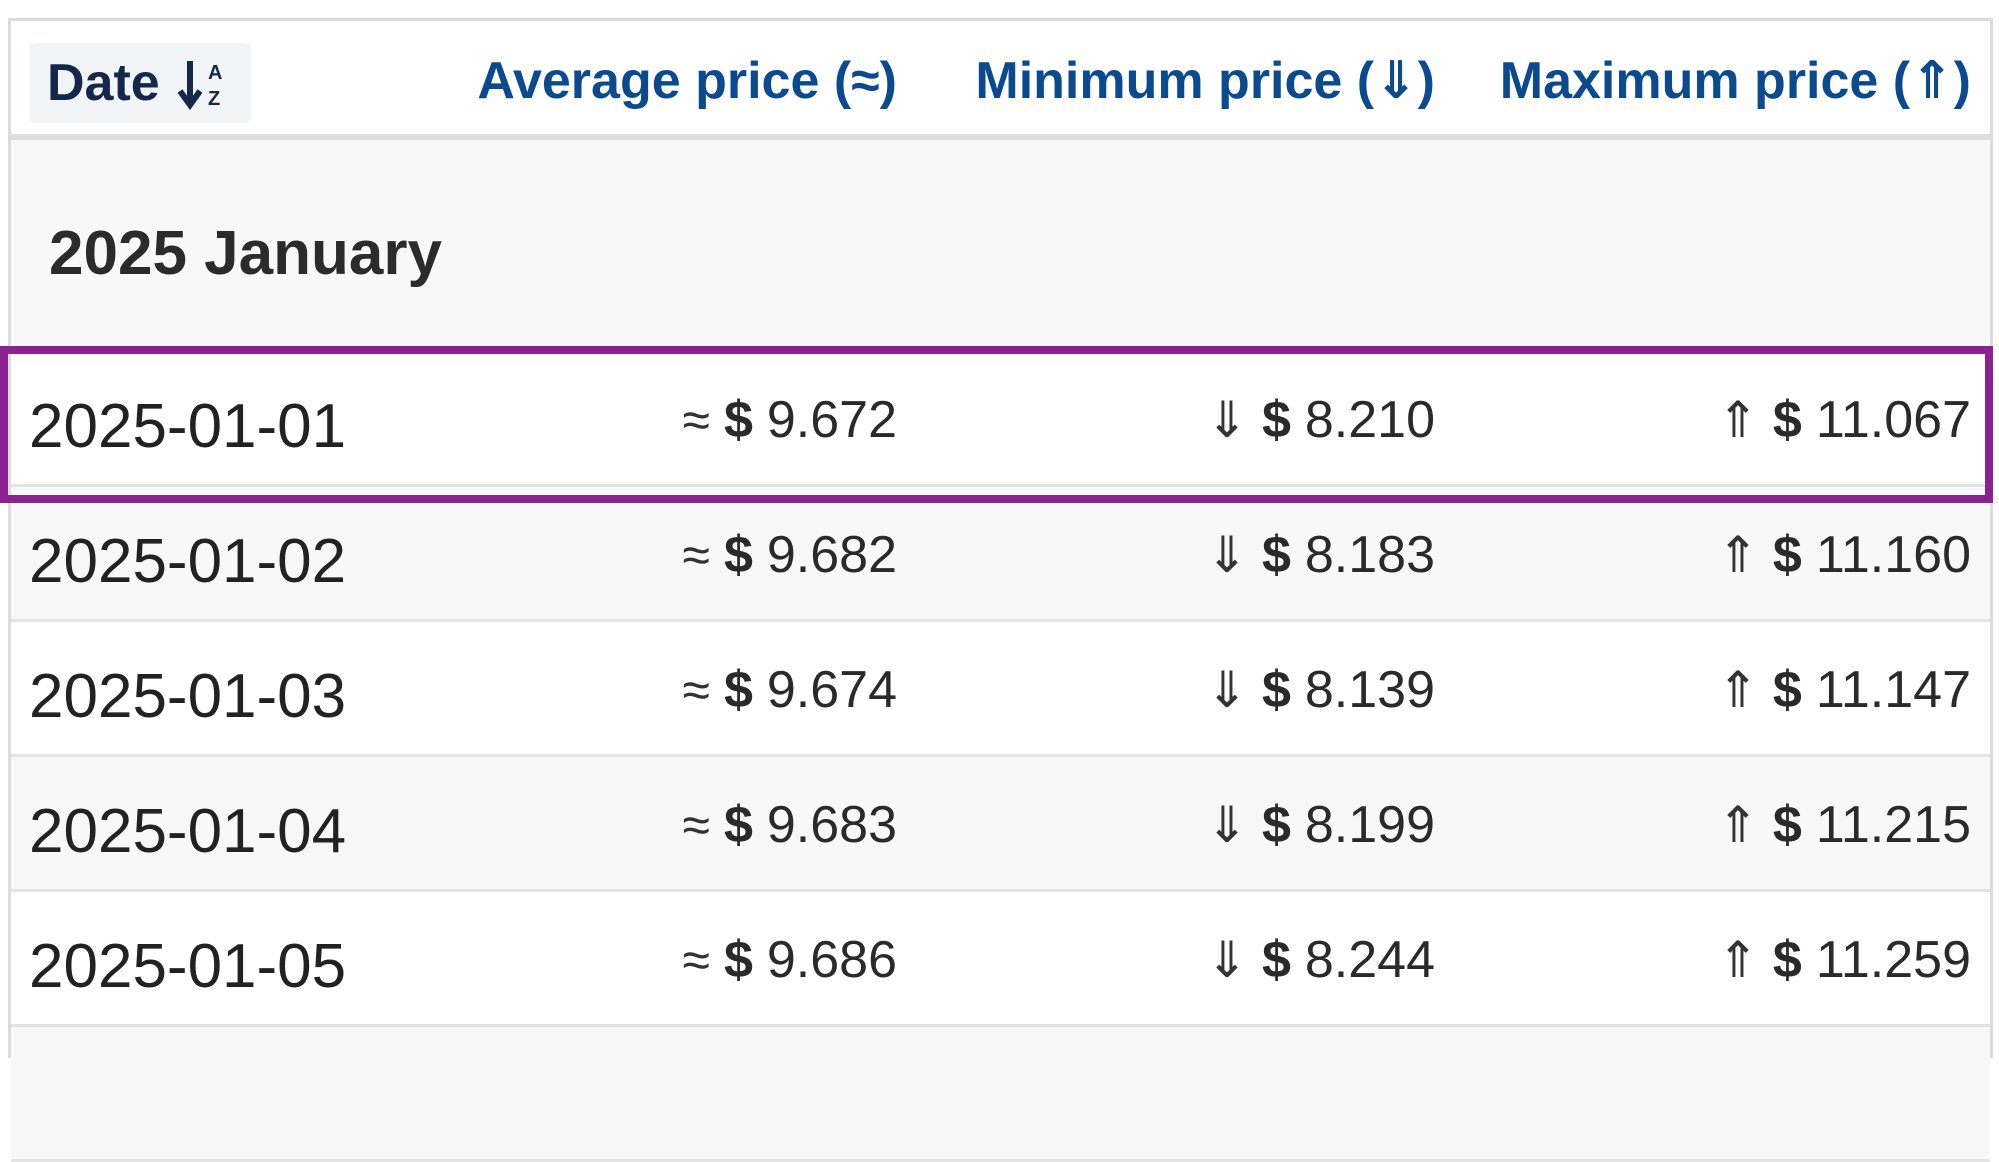 The width and height of the screenshot is (1999, 1162). I want to click on minimum-price-value: 8.183, so click(1369, 555).